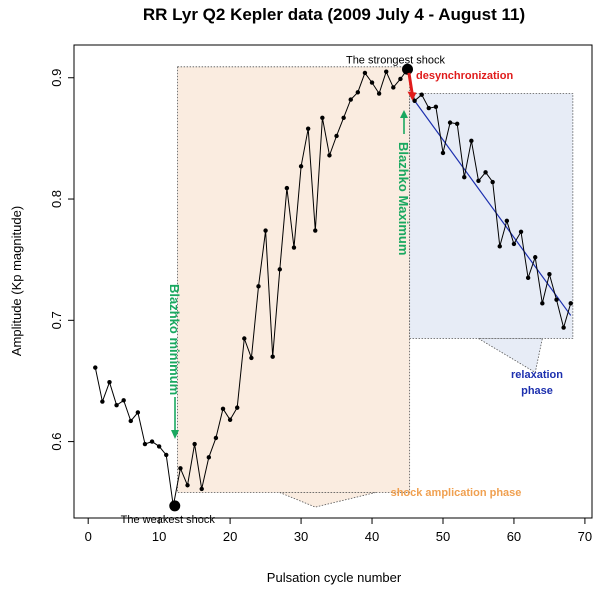 Image resolution: width=600 pixels, height=593 pixels. I want to click on relaxation-callout-tail, so click(510, 356).